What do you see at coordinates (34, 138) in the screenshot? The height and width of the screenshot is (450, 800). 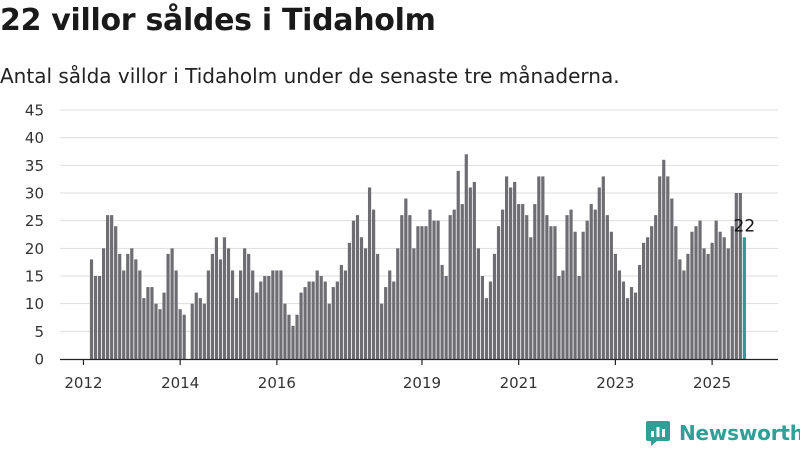 I see `y-tick-label: 40` at bounding box center [34, 138].